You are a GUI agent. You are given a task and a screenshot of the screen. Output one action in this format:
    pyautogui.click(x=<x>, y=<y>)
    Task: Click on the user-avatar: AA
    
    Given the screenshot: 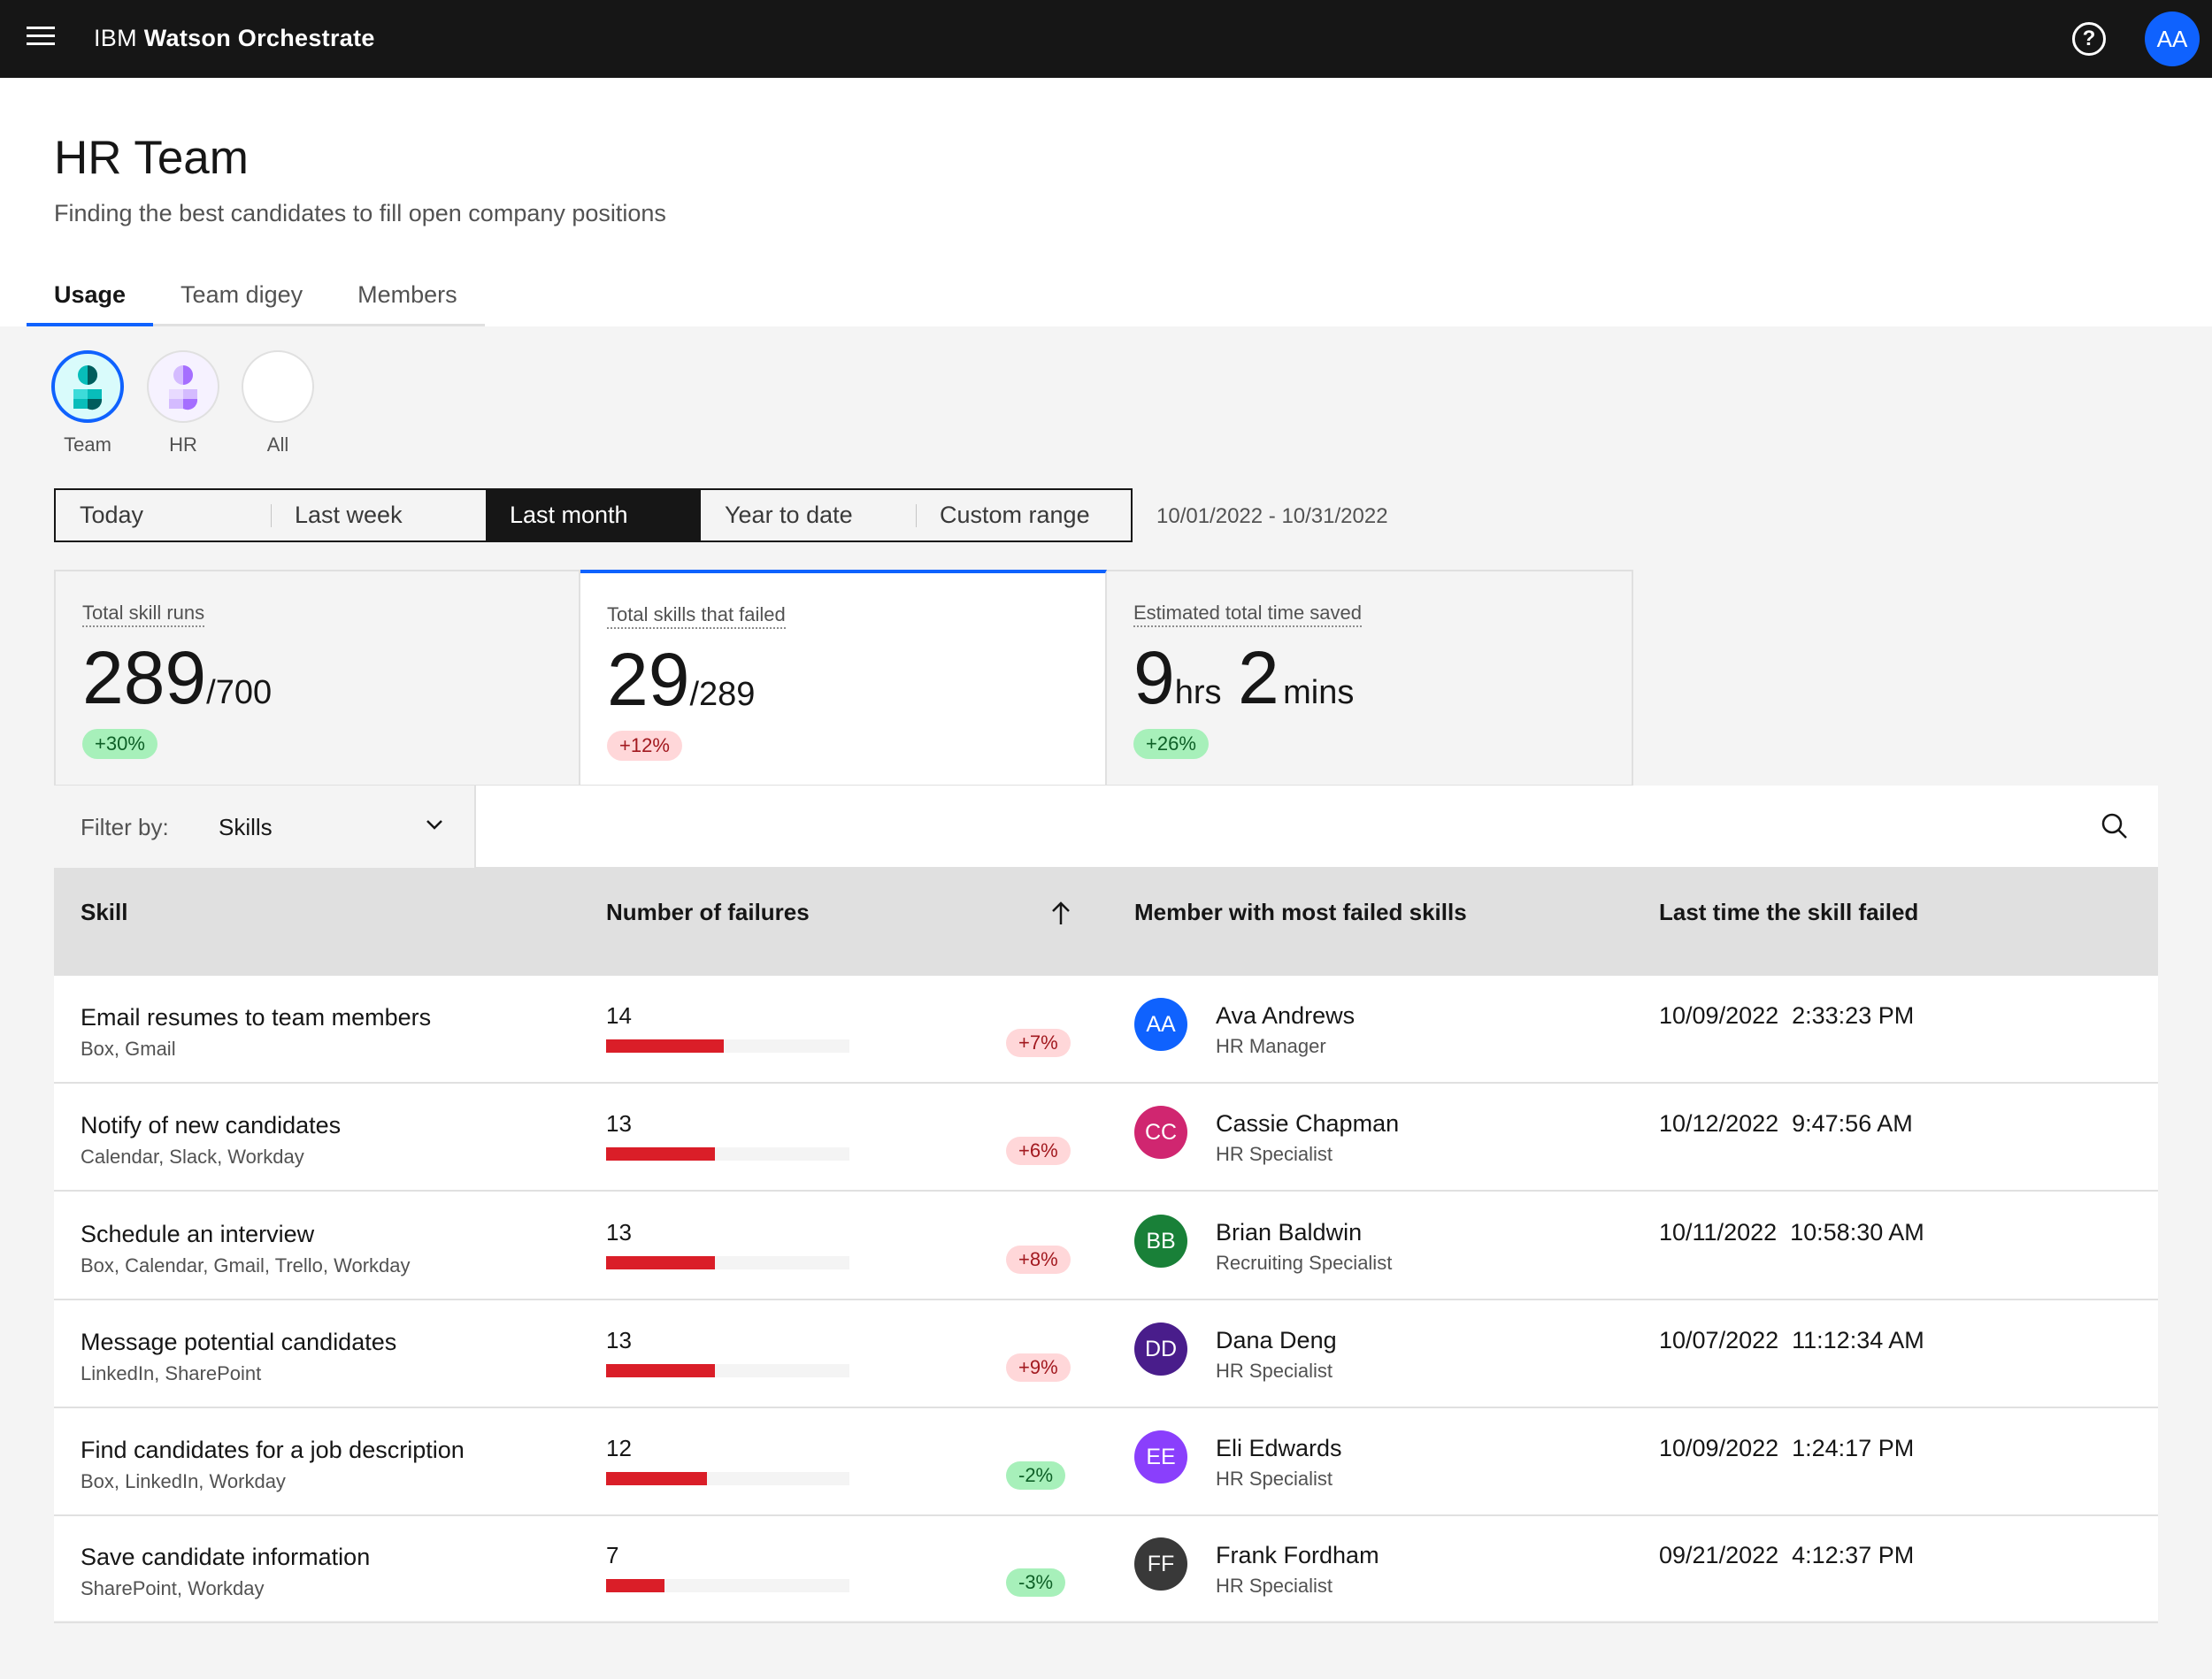 What is the action you would take?
    pyautogui.click(x=2173, y=39)
    